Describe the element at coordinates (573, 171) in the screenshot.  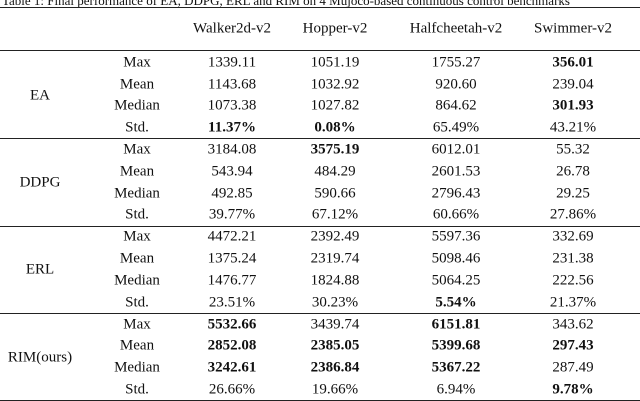
I see `cell: 26.78` at that location.